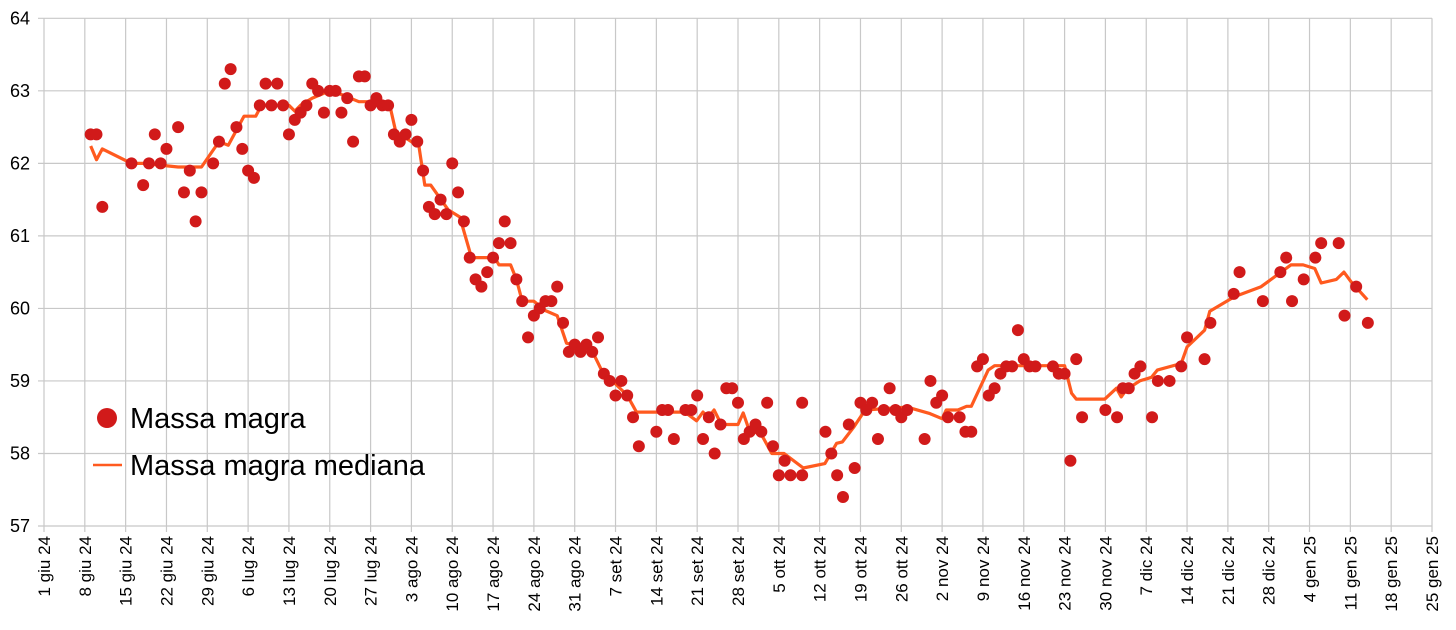 The width and height of the screenshot is (1456, 630). What do you see at coordinates (20, 91) in the screenshot?
I see `y-tick-label: 63` at bounding box center [20, 91].